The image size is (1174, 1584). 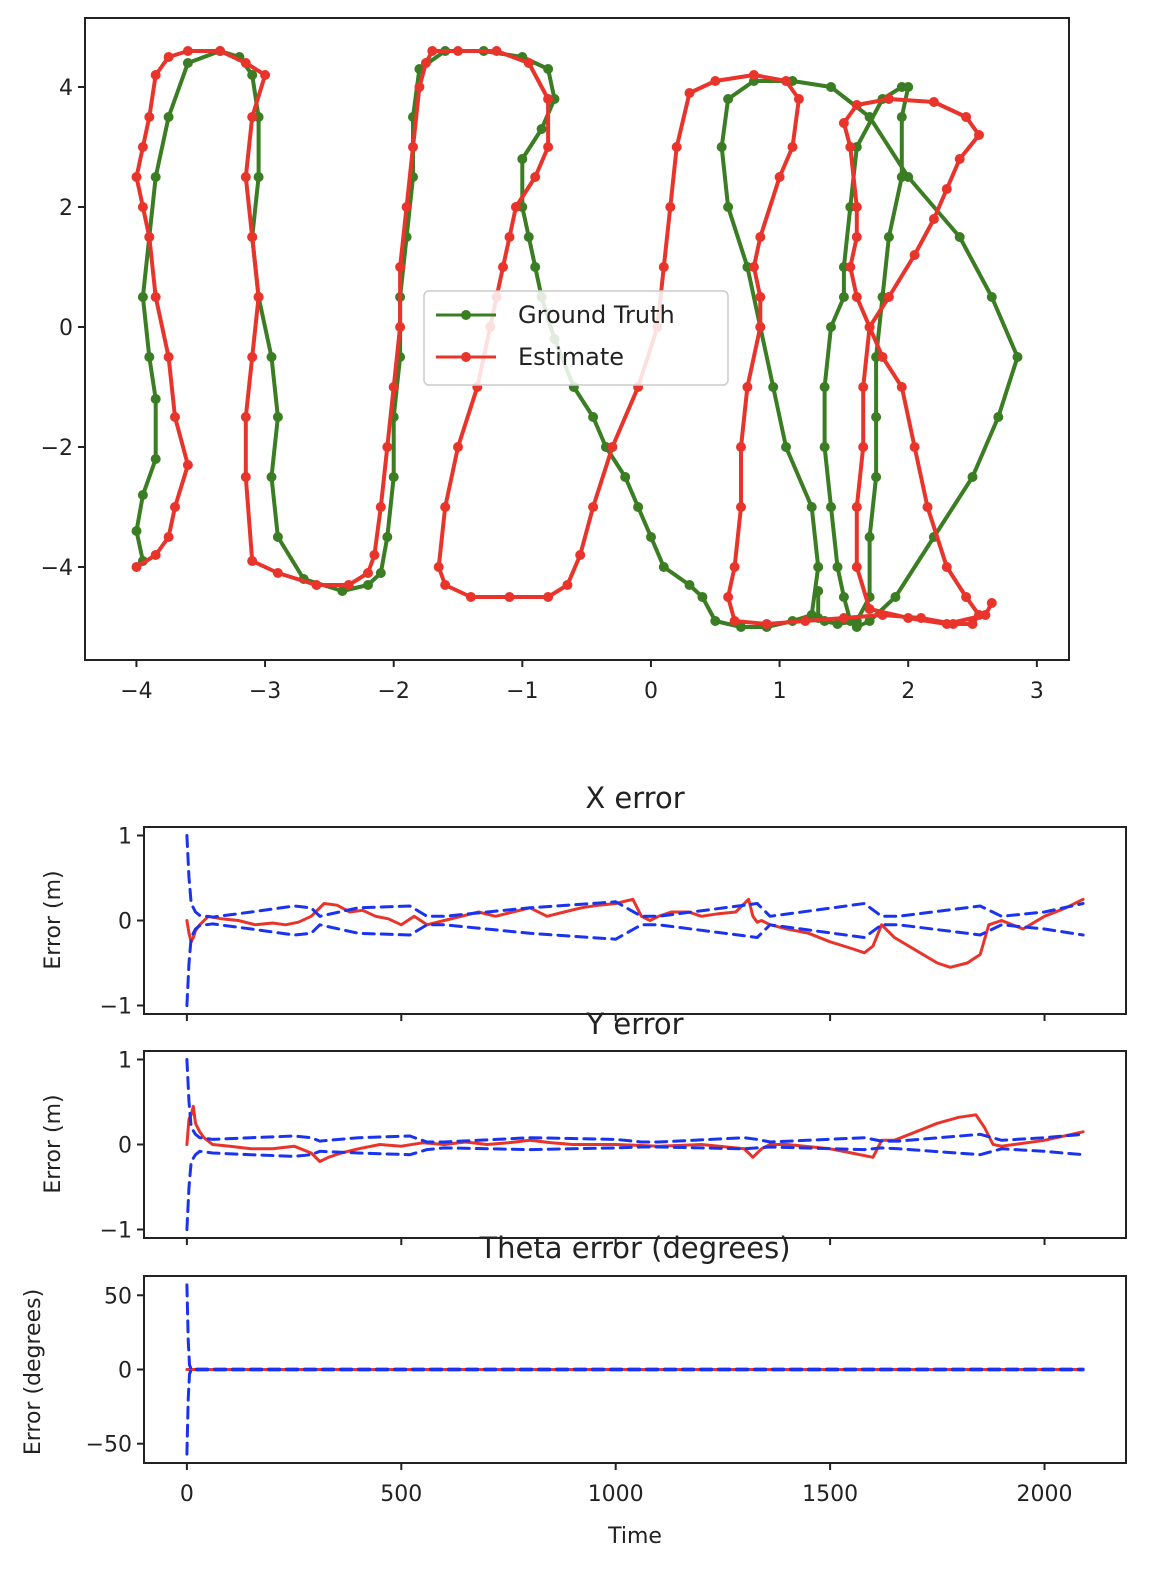 What do you see at coordinates (118, 1296) in the screenshot?
I see `y-tick-label: 50` at bounding box center [118, 1296].